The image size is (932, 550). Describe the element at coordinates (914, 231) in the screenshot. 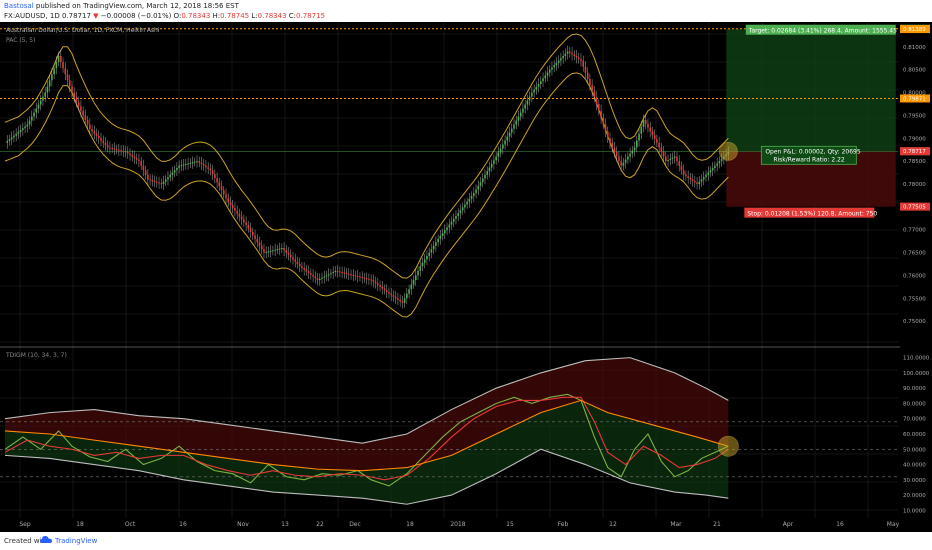

I see `price-tick-label: 0.77000` at that location.